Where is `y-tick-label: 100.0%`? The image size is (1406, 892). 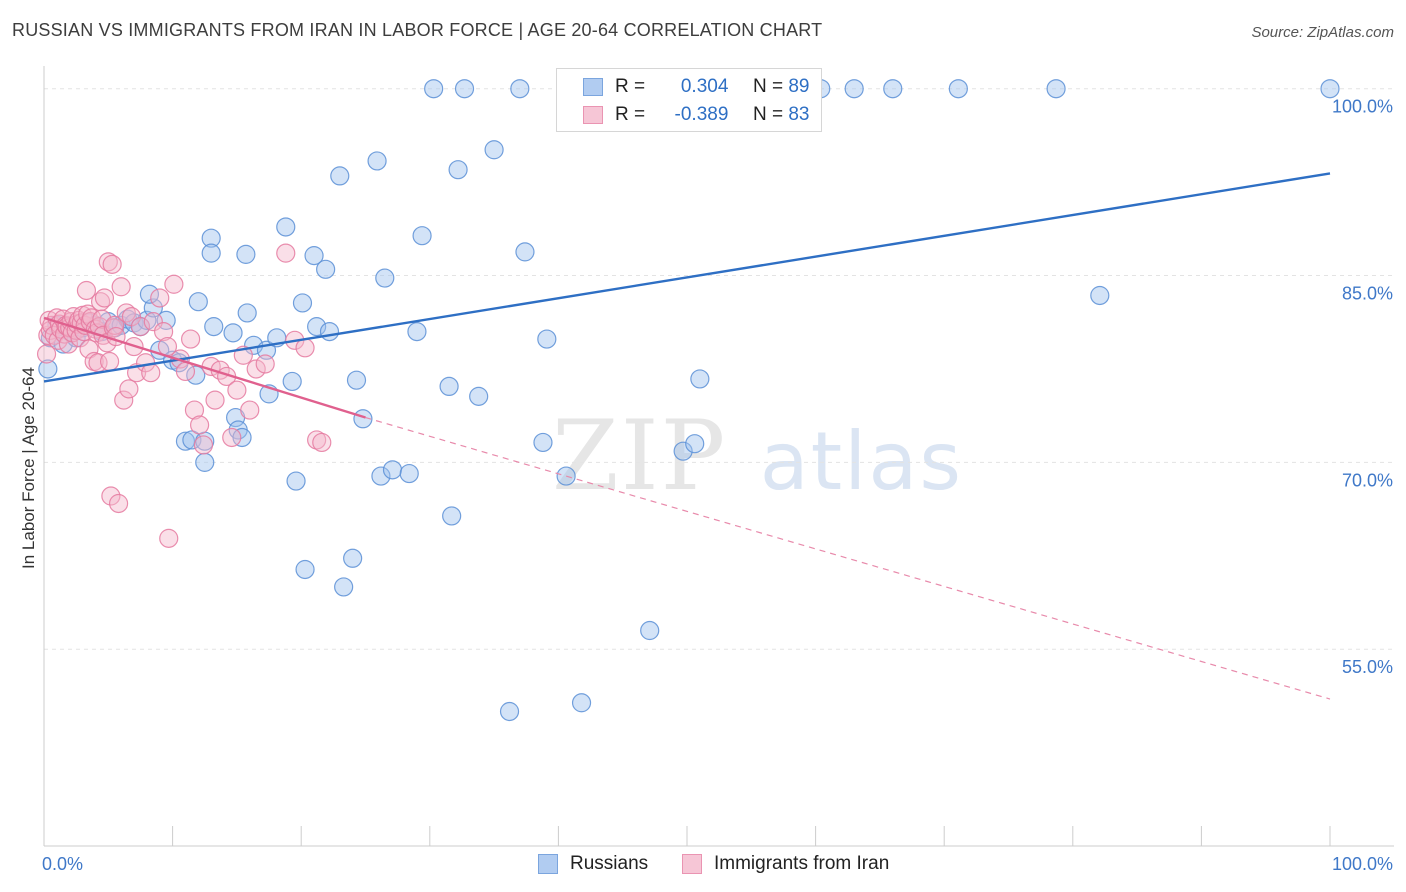 y-tick-label: 100.0% is located at coordinates (1362, 107).